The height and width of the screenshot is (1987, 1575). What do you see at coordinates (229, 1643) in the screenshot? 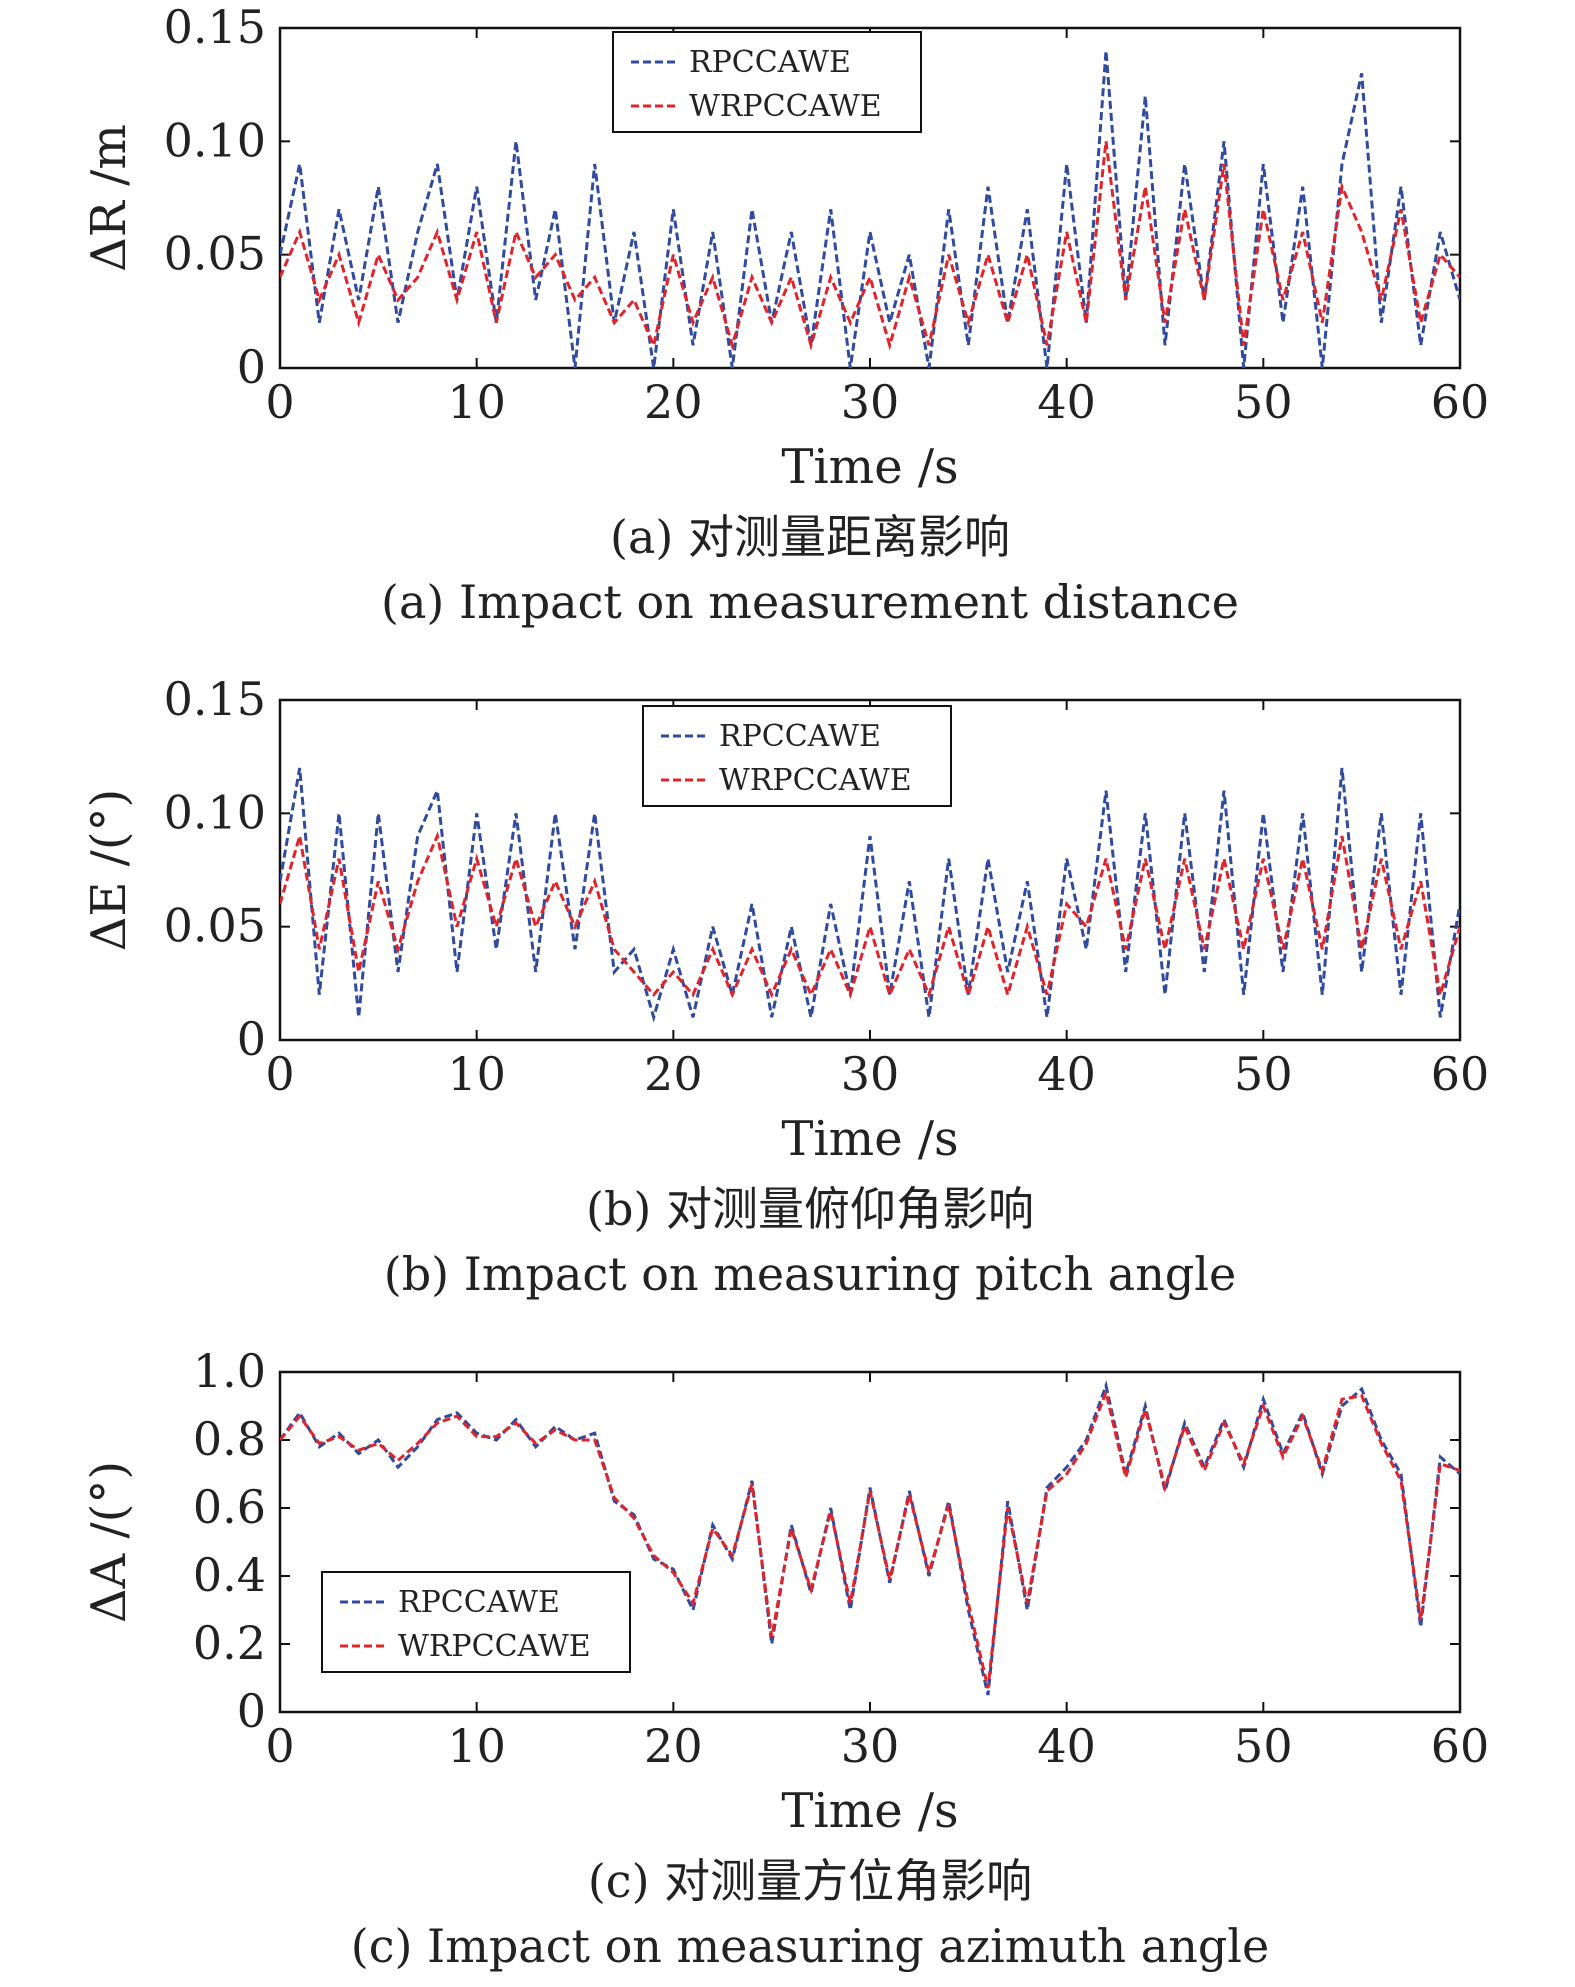
I see `y-tick-label: 0.2` at bounding box center [229, 1643].